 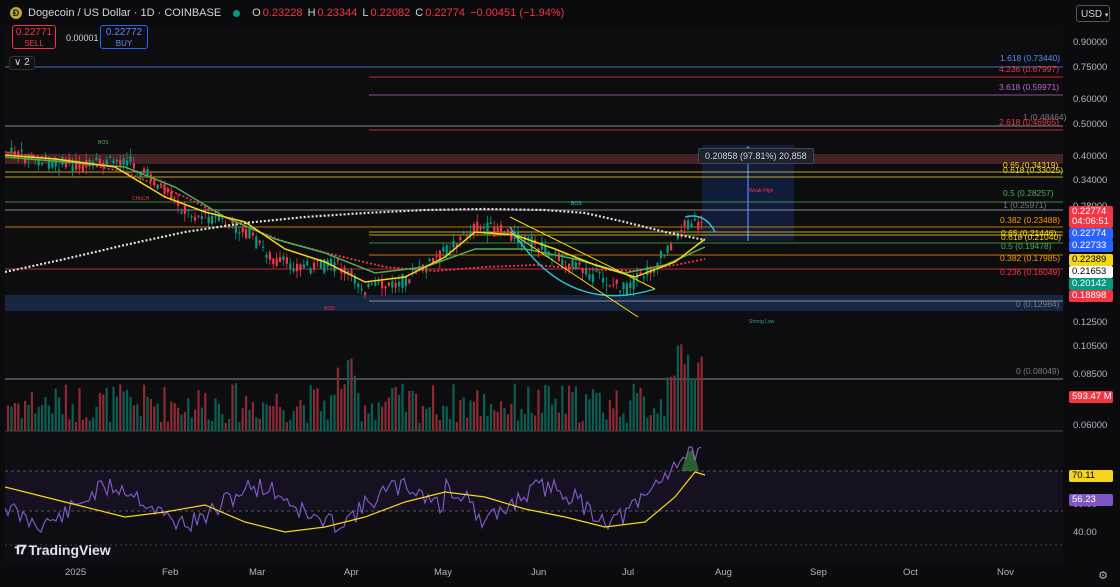 What do you see at coordinates (125, 13) in the screenshot?
I see `symbol-title: Dogecoin / US Dollar · 1D · COINBASE` at bounding box center [125, 13].